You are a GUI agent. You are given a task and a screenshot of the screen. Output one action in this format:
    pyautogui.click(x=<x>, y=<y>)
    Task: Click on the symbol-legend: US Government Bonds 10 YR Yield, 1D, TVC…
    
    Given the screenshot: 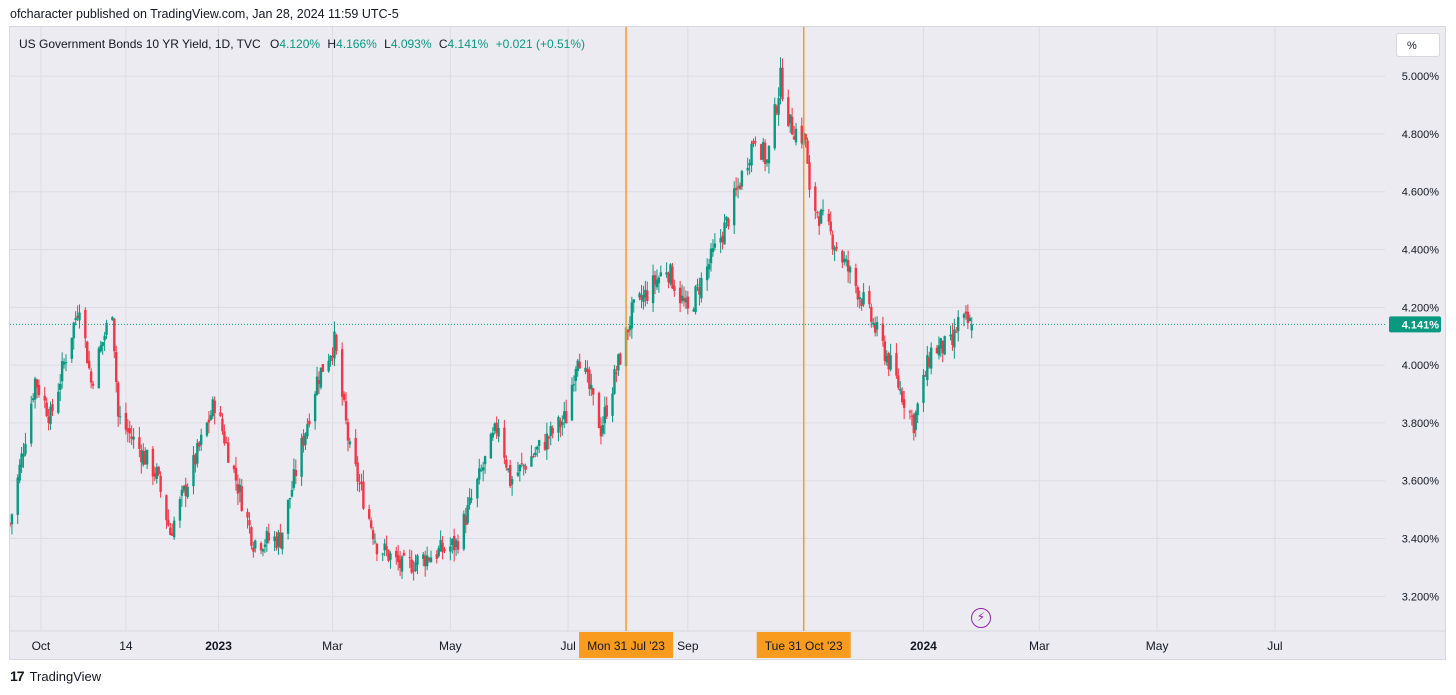 What is the action you would take?
    pyautogui.click(x=304, y=44)
    